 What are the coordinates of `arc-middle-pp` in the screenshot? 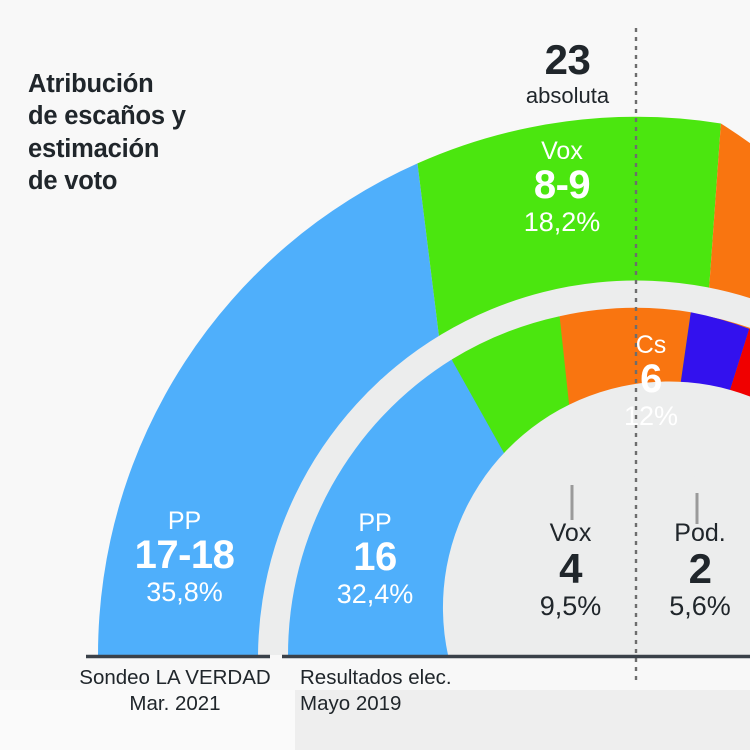 It's located at (413, 507).